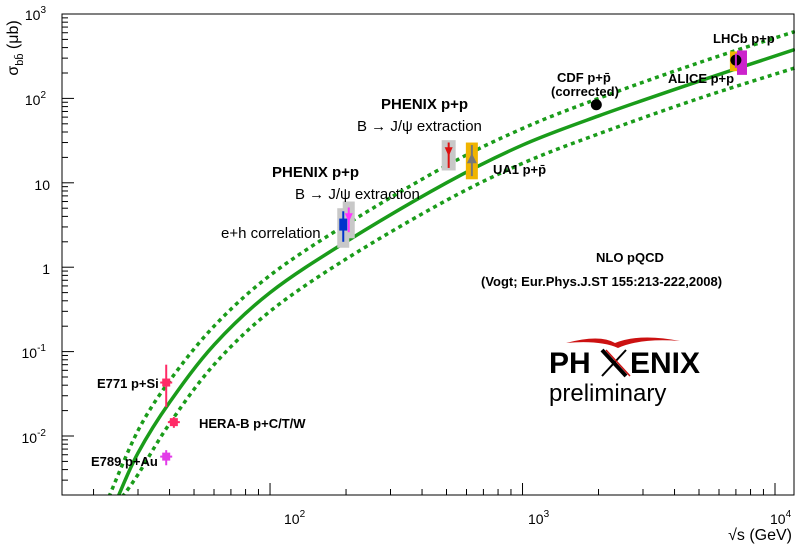 The width and height of the screenshot is (795, 546). I want to click on jpsi200-marker, so click(348, 218).